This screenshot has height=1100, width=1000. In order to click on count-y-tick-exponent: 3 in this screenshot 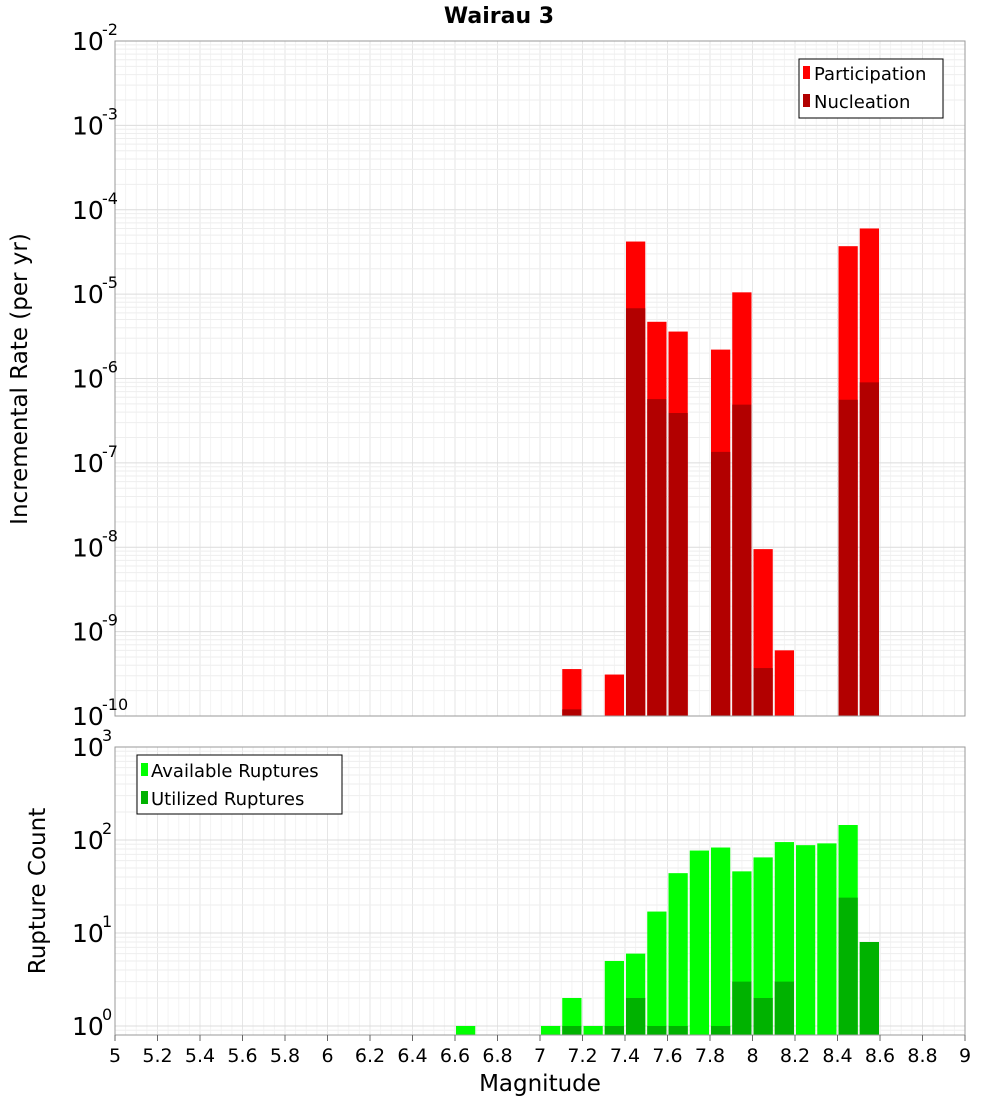, I will do `click(107, 735)`.